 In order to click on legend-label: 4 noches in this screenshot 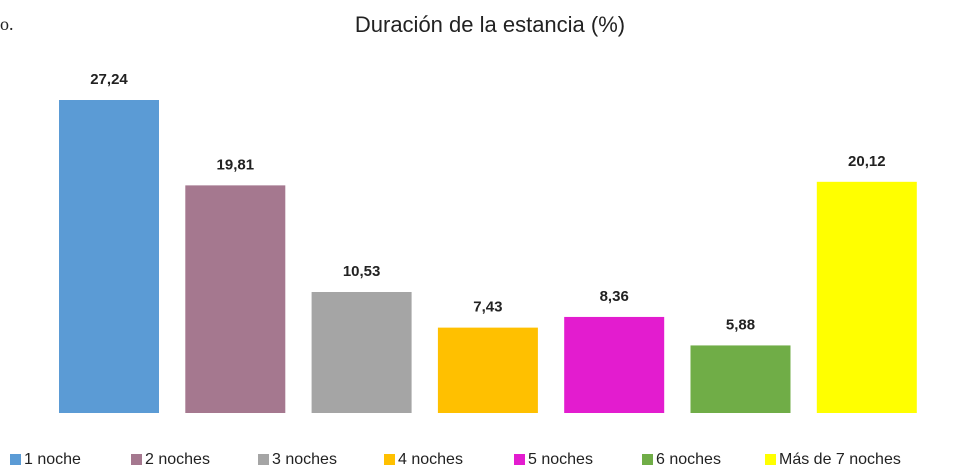, I will do `click(430, 459)`.